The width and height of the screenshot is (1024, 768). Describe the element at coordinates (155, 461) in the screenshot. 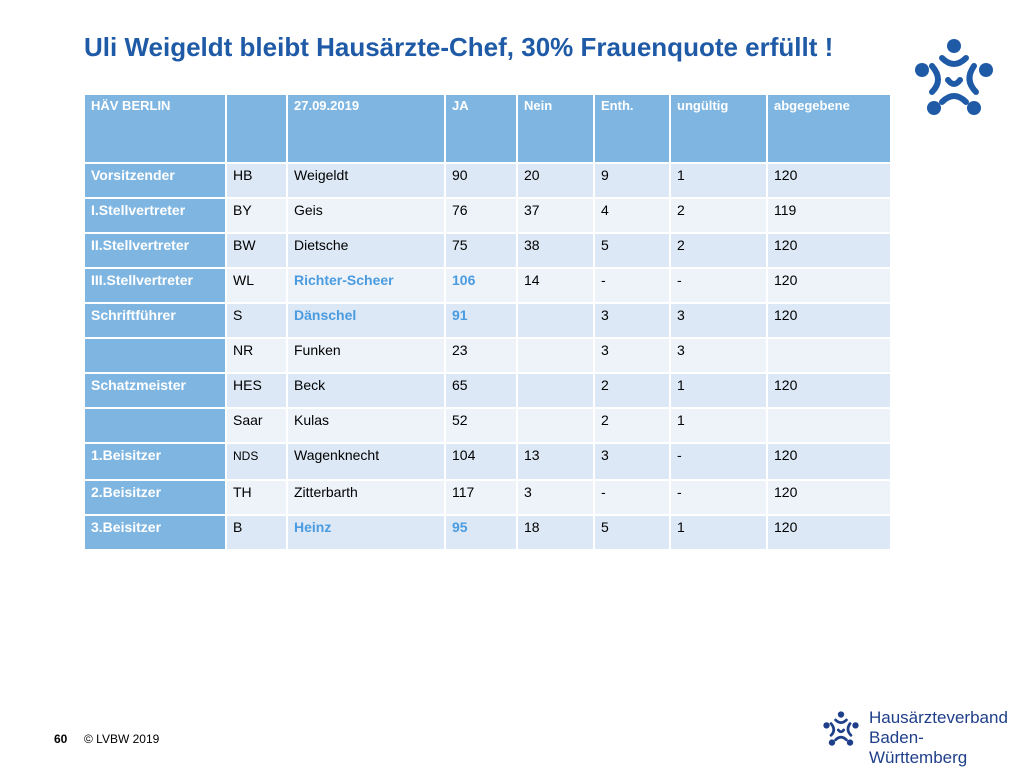

I see `position-cell: 1.Beisitzer` at that location.